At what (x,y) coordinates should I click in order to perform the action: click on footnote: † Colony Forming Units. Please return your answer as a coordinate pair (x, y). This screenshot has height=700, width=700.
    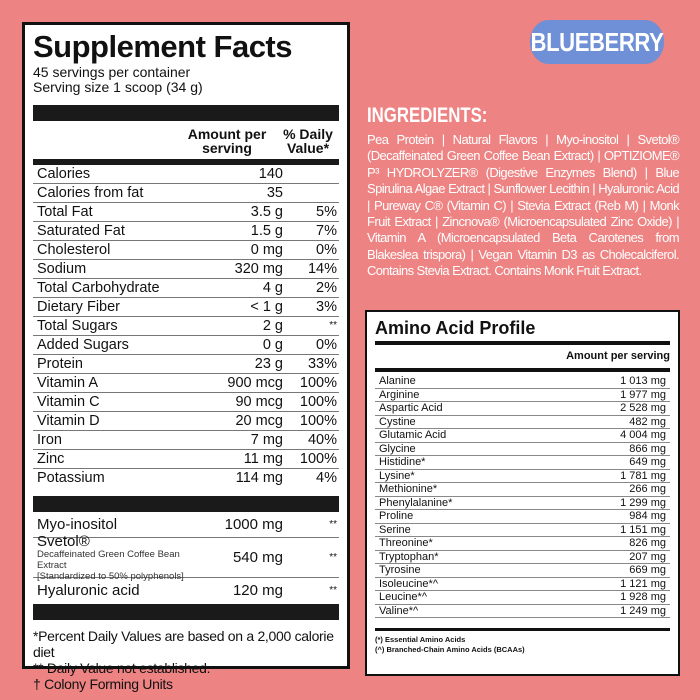
    Looking at the image, I should click on (103, 684).